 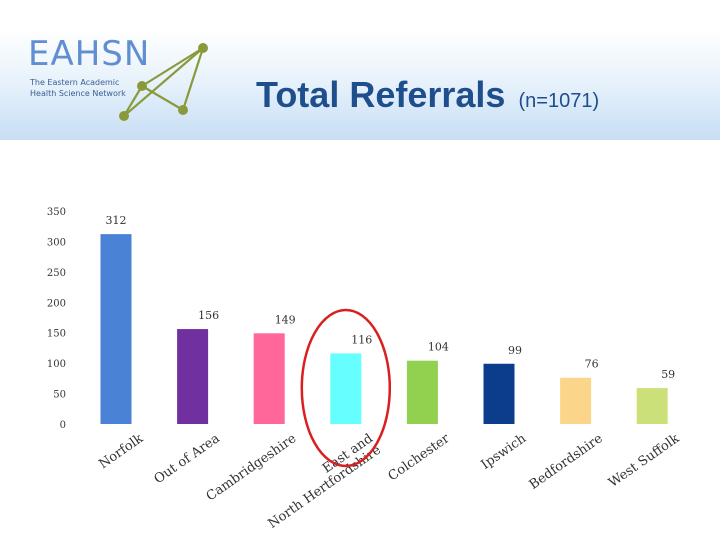 I want to click on data-label: 312, so click(x=116, y=220).